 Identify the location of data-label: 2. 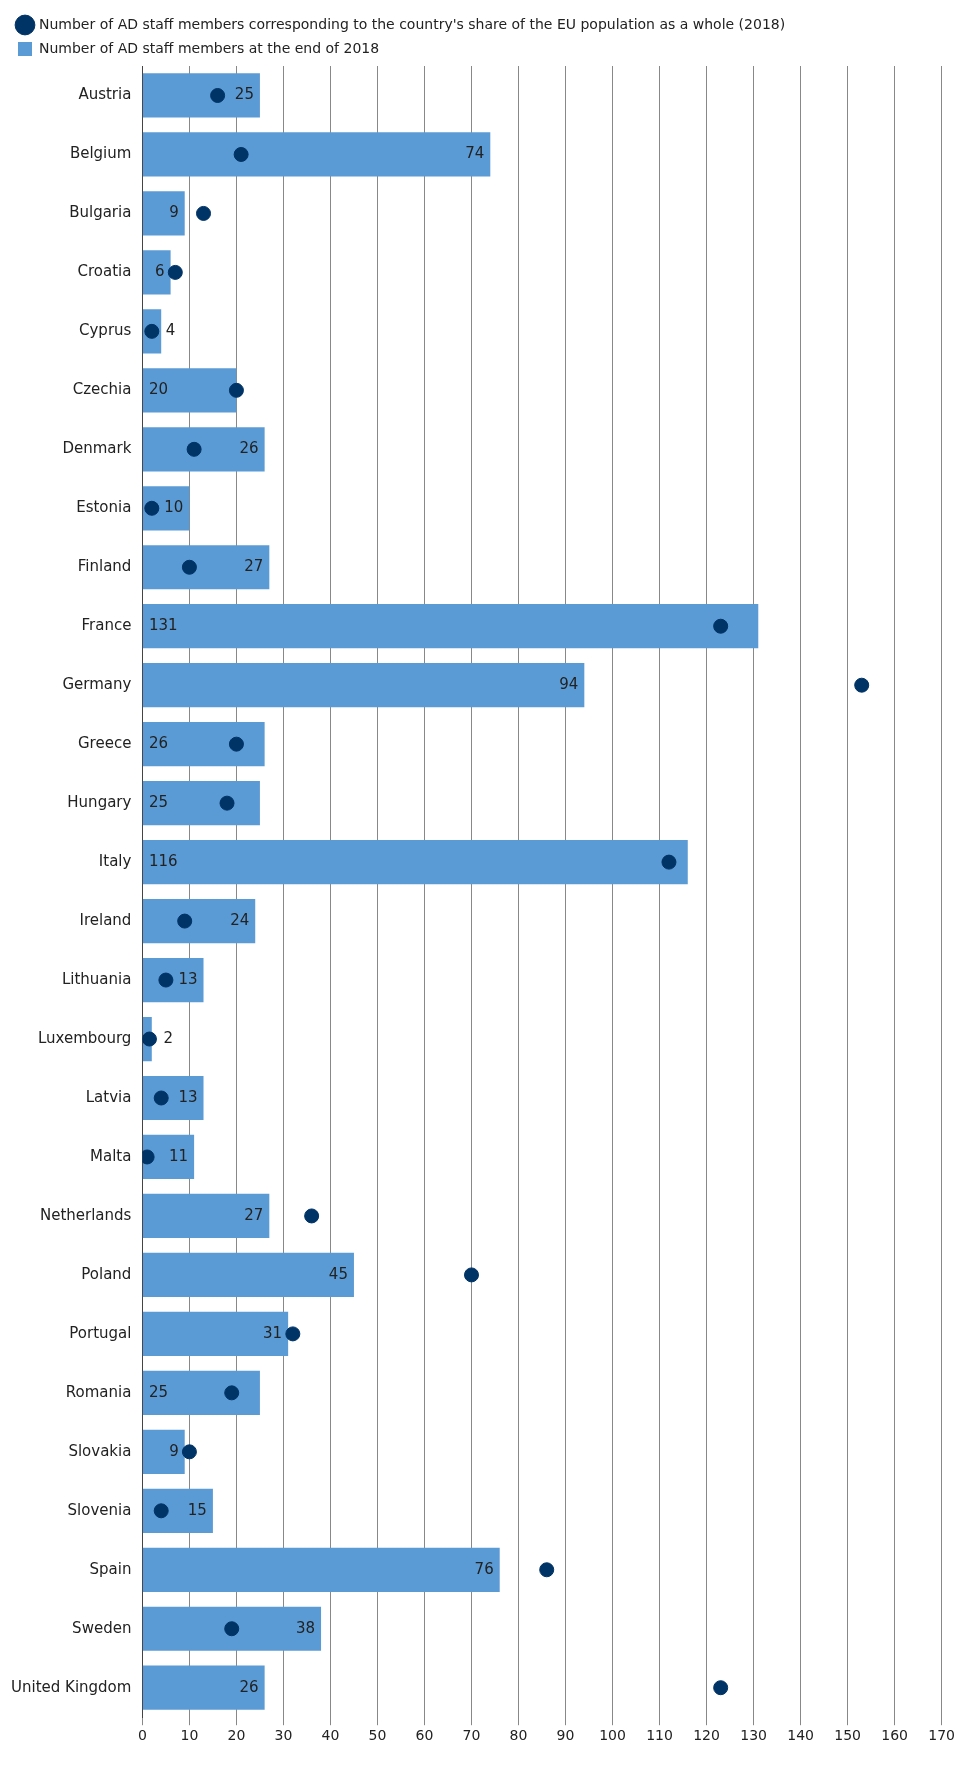
(168, 1037).